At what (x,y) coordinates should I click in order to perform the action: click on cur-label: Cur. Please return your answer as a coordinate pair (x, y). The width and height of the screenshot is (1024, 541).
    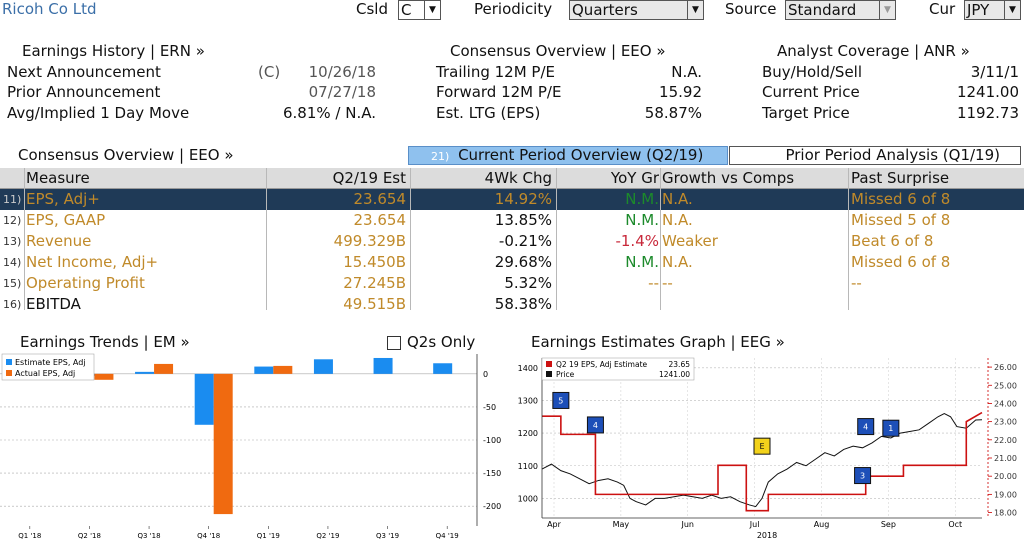
    Looking at the image, I should click on (942, 9).